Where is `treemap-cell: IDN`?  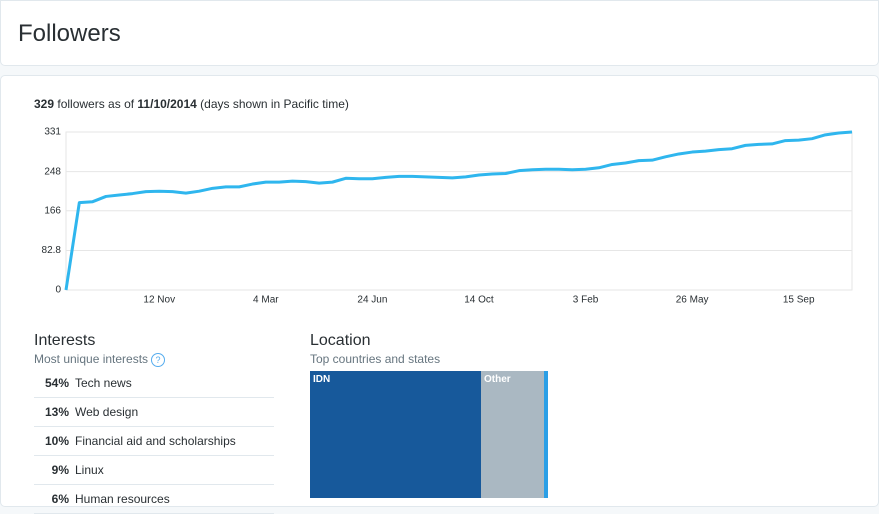 treemap-cell: IDN is located at coordinates (395, 434).